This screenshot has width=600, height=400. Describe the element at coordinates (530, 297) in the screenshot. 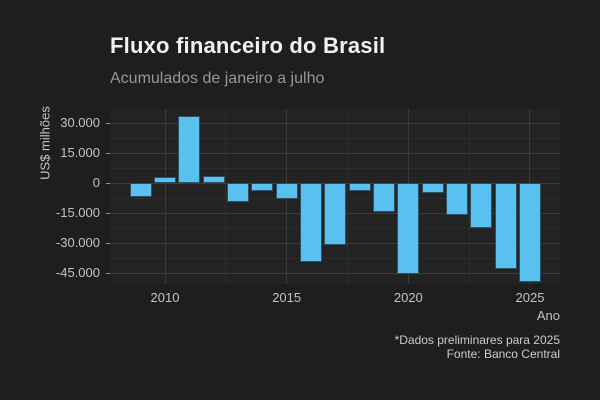

I see `x-tick-label: 2025` at that location.